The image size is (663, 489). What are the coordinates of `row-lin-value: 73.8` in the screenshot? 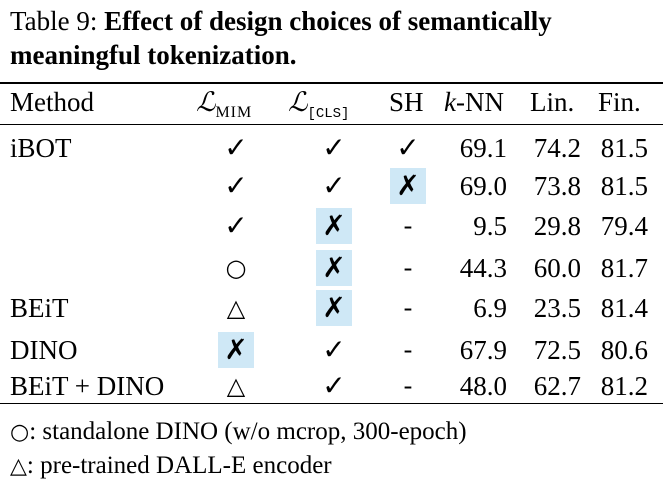 It's located at (557, 186).